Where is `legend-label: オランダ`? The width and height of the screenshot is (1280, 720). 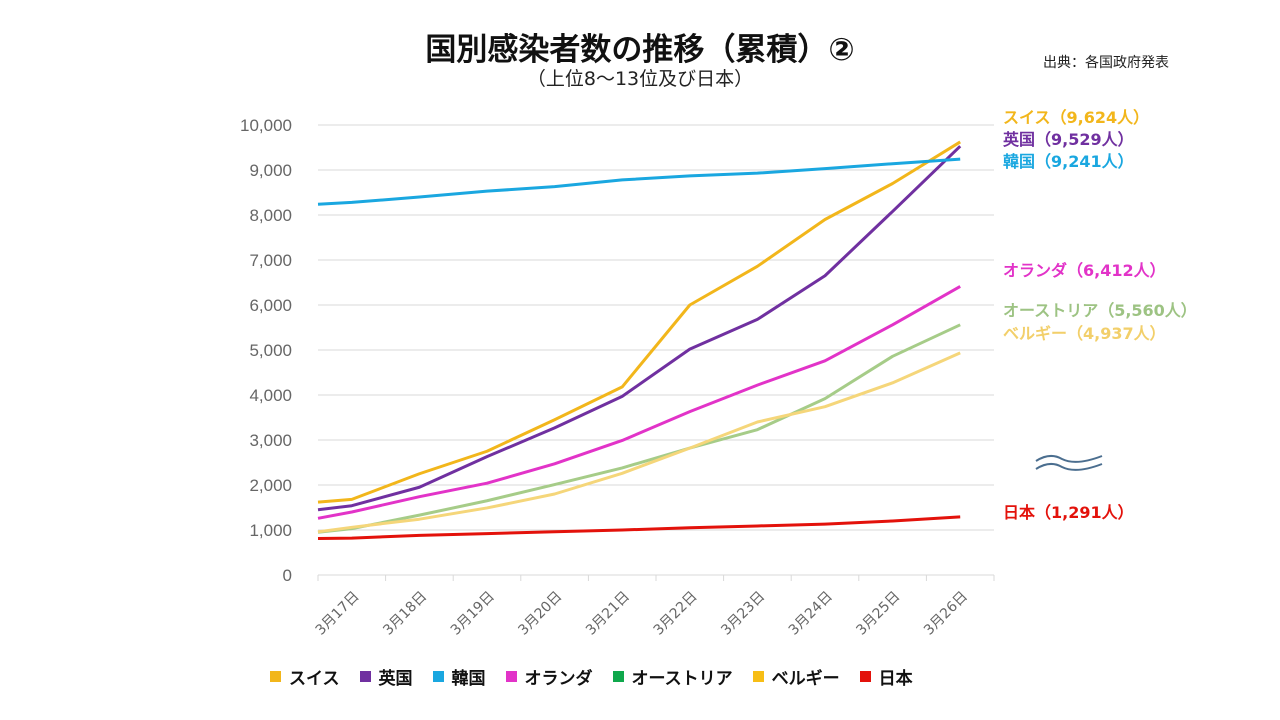 legend-label: オランダ is located at coordinates (558, 679).